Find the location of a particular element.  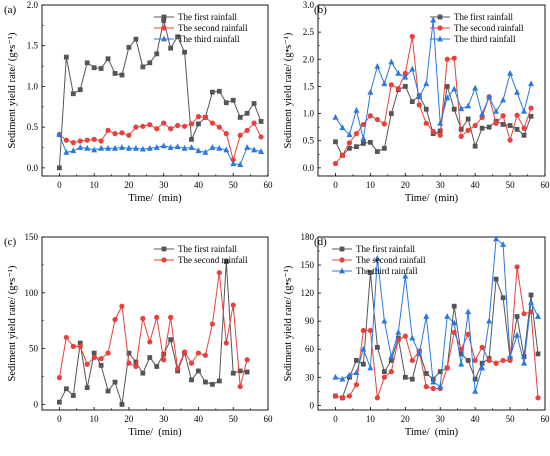

panel-2-legend-label-1: The first rainfall is located at coordinates (483, 17).